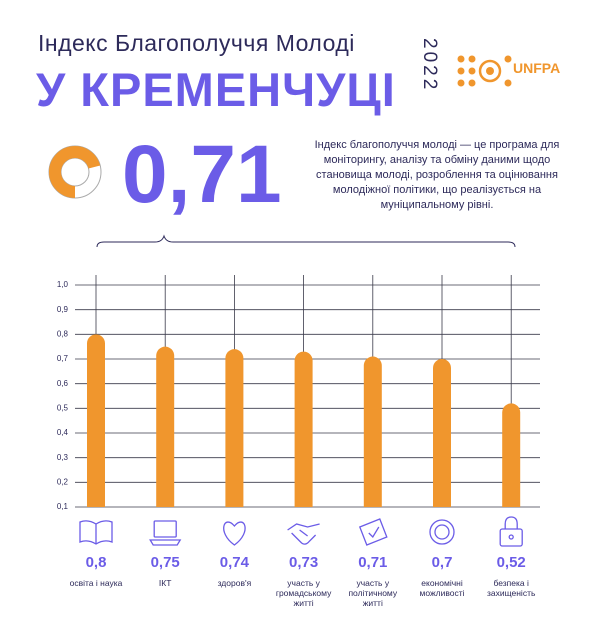  What do you see at coordinates (96, 562) in the screenshot?
I see `value-label: 0,8` at bounding box center [96, 562].